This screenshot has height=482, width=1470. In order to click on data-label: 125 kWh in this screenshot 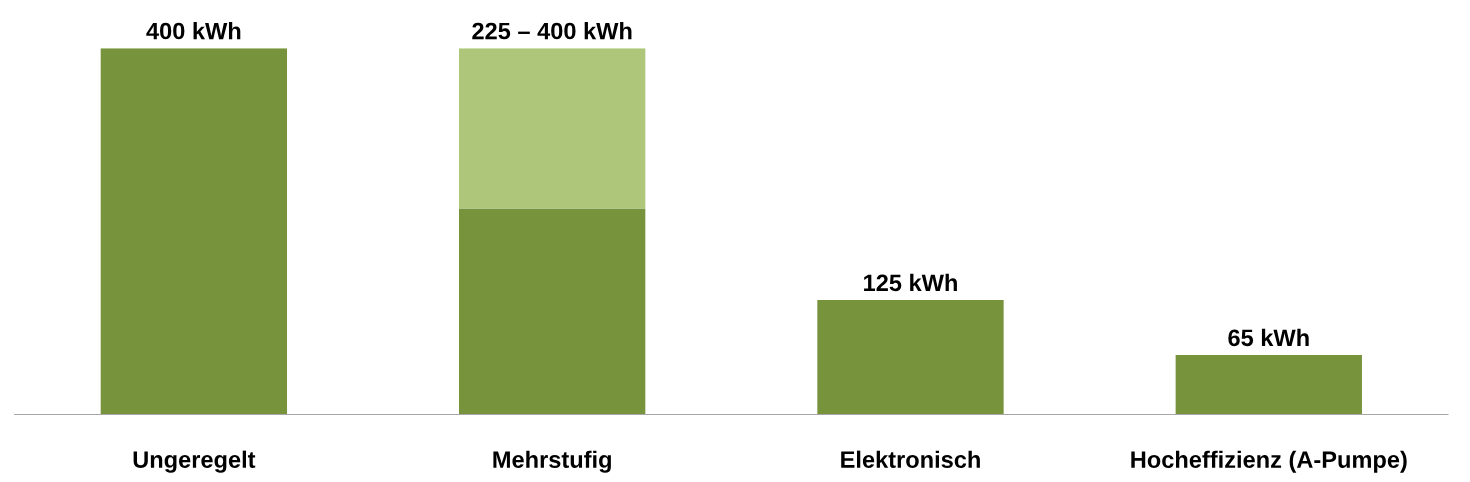, I will do `click(910, 282)`.